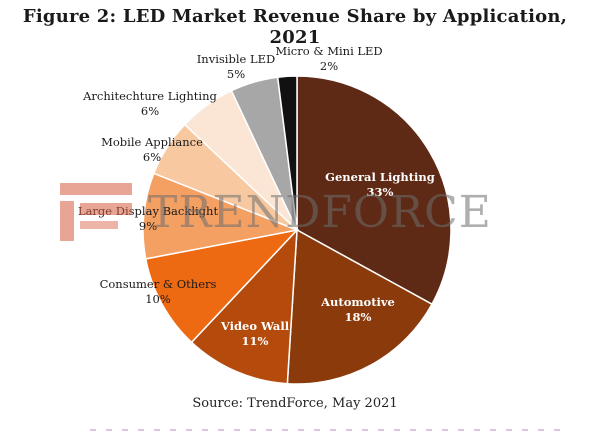  Describe the element at coordinates (158, 299) in the screenshot. I see `slice-percent: 10%` at that location.